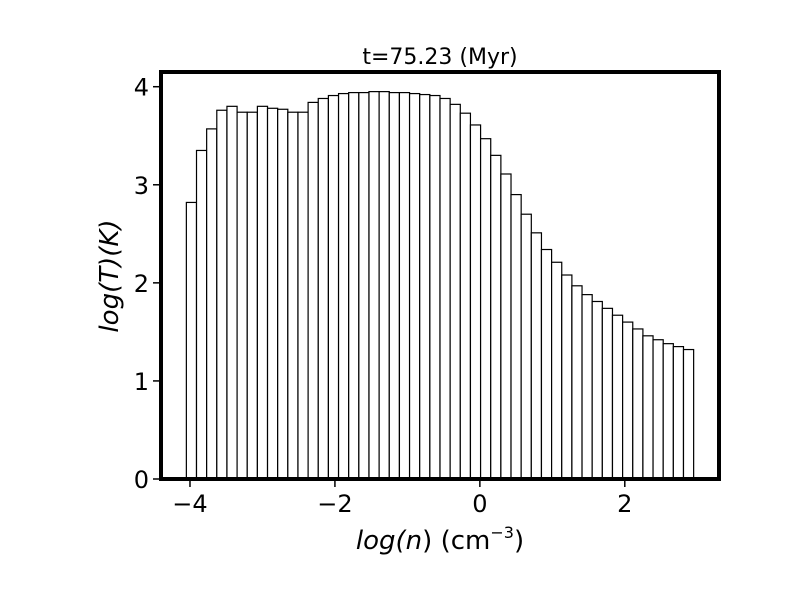  I want to click on y-tick-label: 0, so click(141, 480).